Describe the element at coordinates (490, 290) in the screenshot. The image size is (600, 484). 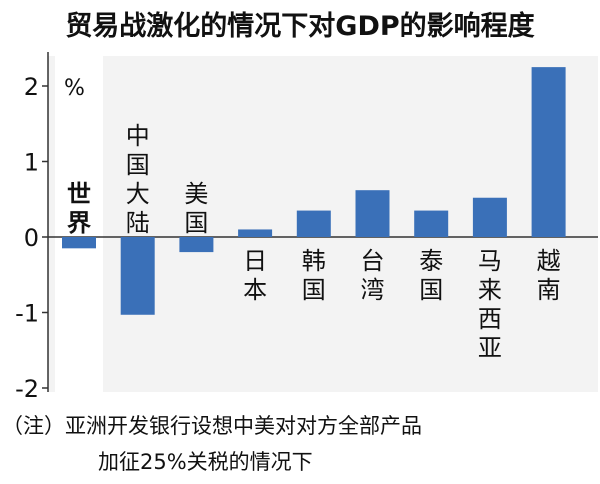
I see `category-label-char: 来` at that location.